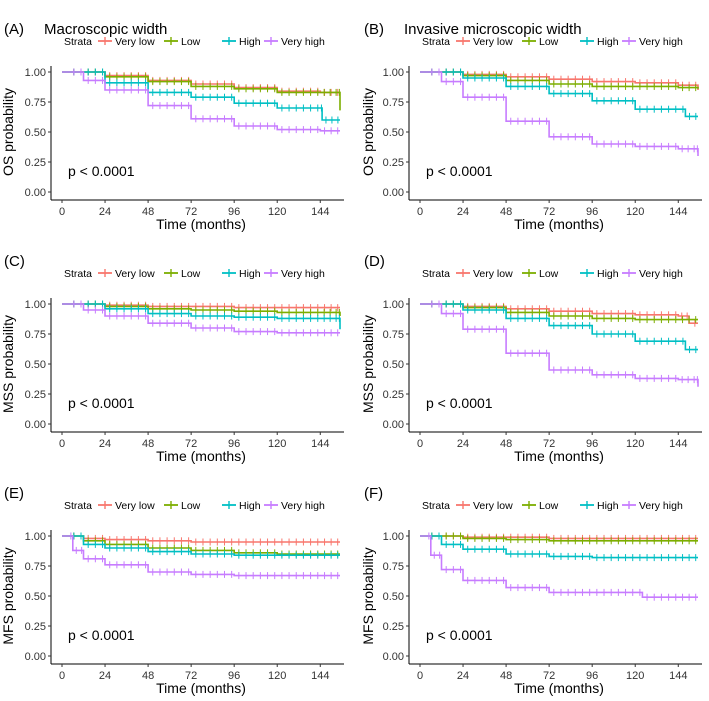 The height and width of the screenshot is (701, 709). What do you see at coordinates (14, 261) in the screenshot?
I see `panel-label: (C)` at bounding box center [14, 261].